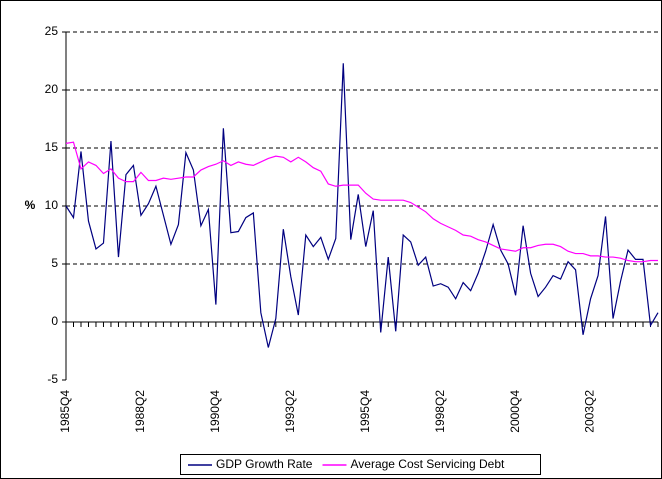  Describe the element at coordinates (590, 411) in the screenshot. I see `x-tick-label: 2003Q2` at that location.